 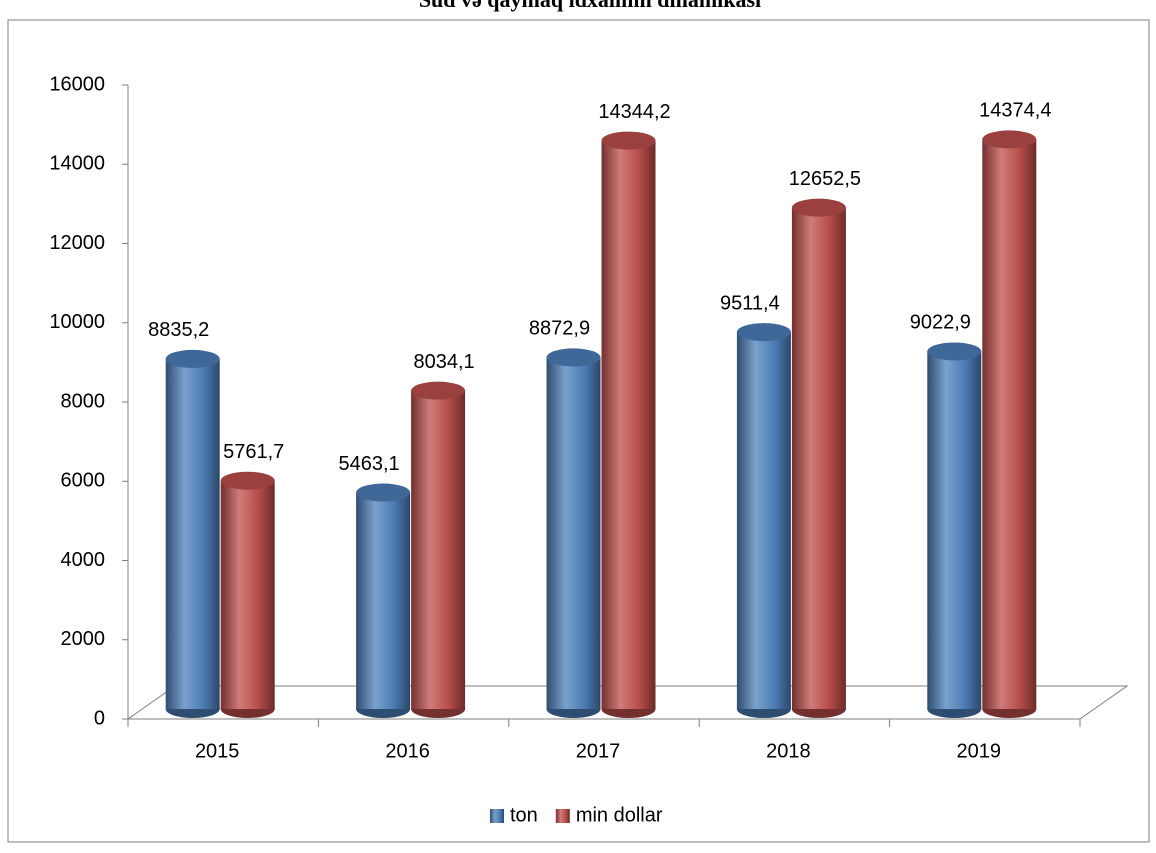 I want to click on y-tick-label: 4000, so click(x=83, y=560).